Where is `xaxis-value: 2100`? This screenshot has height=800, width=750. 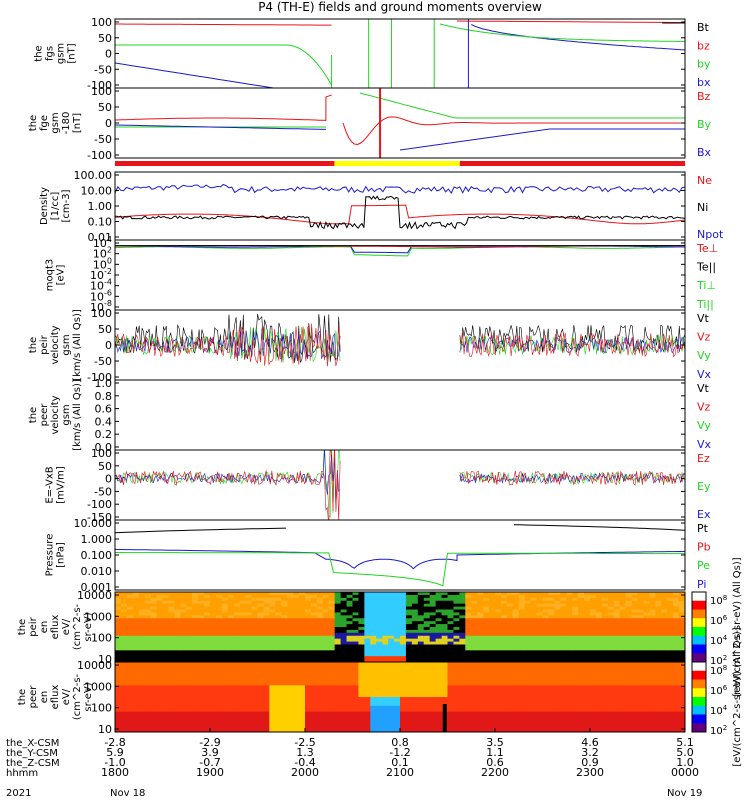 xaxis-value: 2100 is located at coordinates (400, 772).